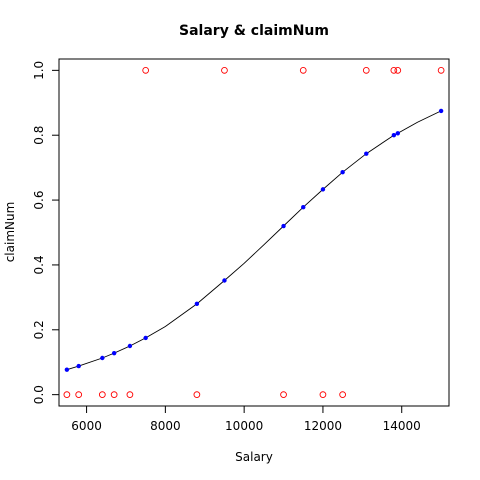 This screenshot has width=480, height=480. Describe the element at coordinates (86, 426) in the screenshot. I see `x-tick-label: 6000` at that location.